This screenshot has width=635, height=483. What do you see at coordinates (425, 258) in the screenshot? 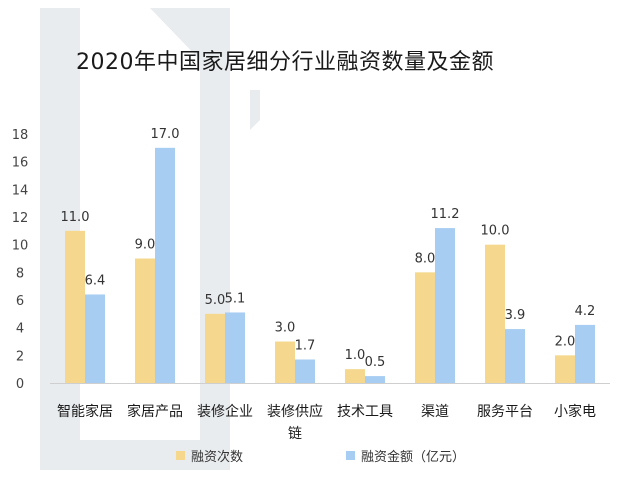
I see `data-label: 8.0` at bounding box center [425, 258].